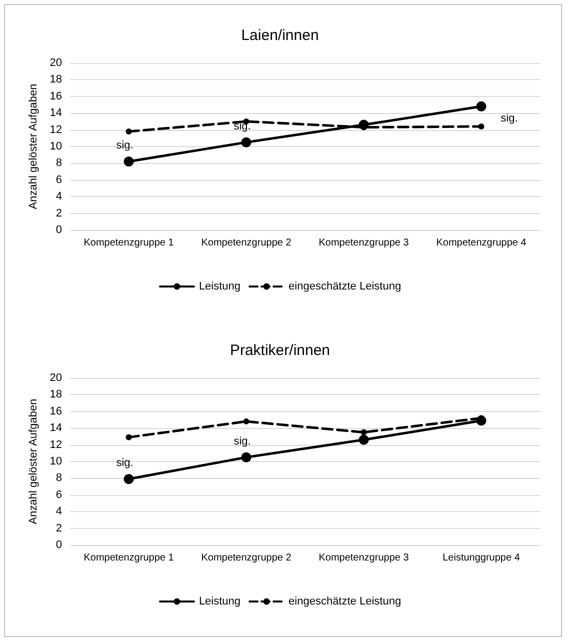 This screenshot has height=643, width=568. I want to click on chart-title: Praktiker/innen, so click(280, 350).